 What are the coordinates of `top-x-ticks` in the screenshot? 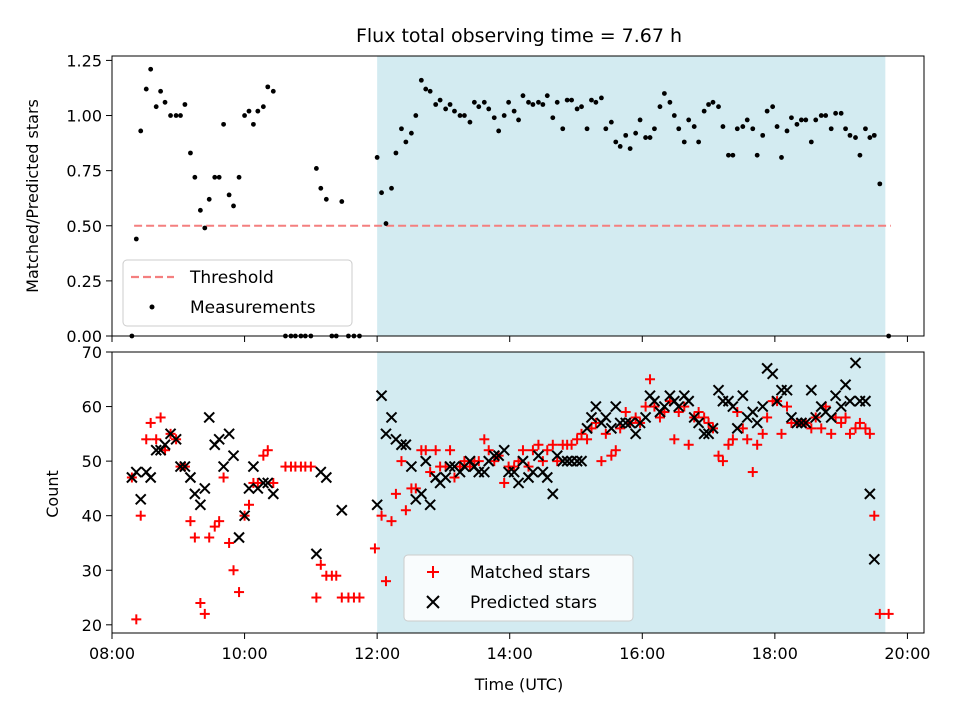 It's located at (509, 339).